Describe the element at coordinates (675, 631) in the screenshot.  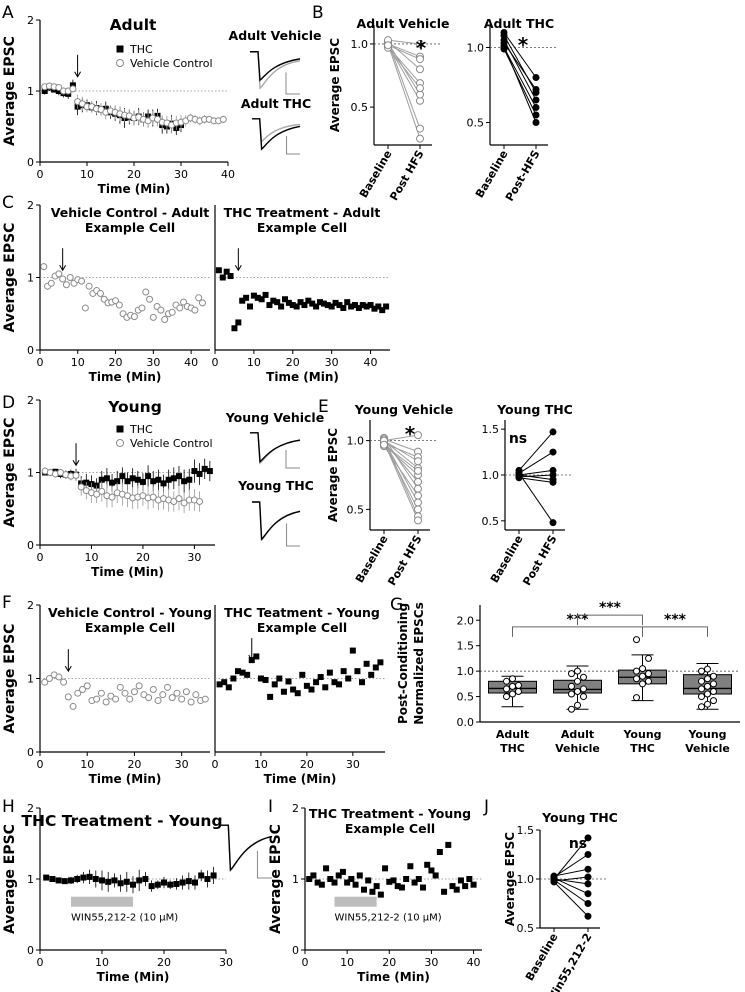
I see `comparison-bracket` at that location.